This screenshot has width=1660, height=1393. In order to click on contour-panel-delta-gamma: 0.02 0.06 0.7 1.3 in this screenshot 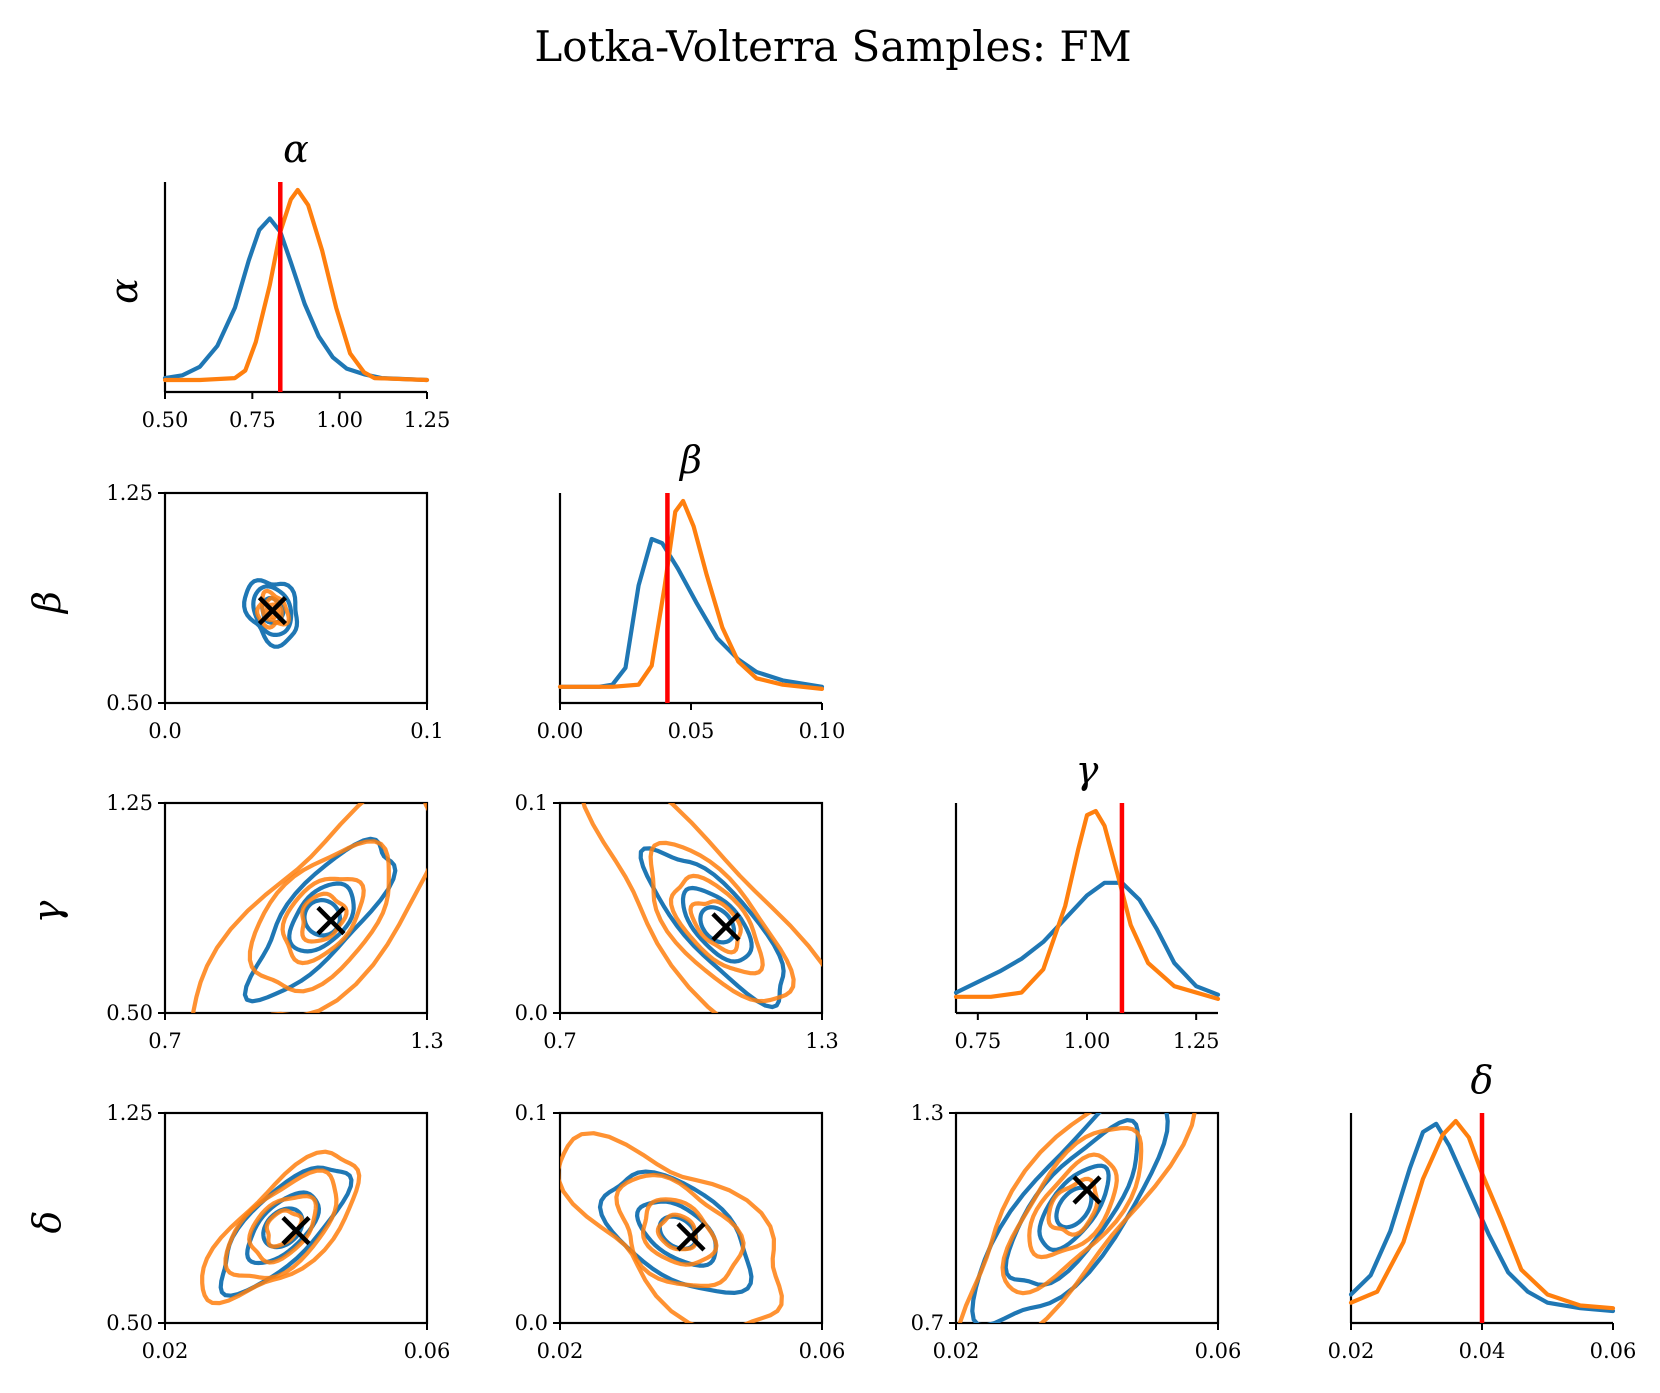, I will do `click(1076, 1232)`.